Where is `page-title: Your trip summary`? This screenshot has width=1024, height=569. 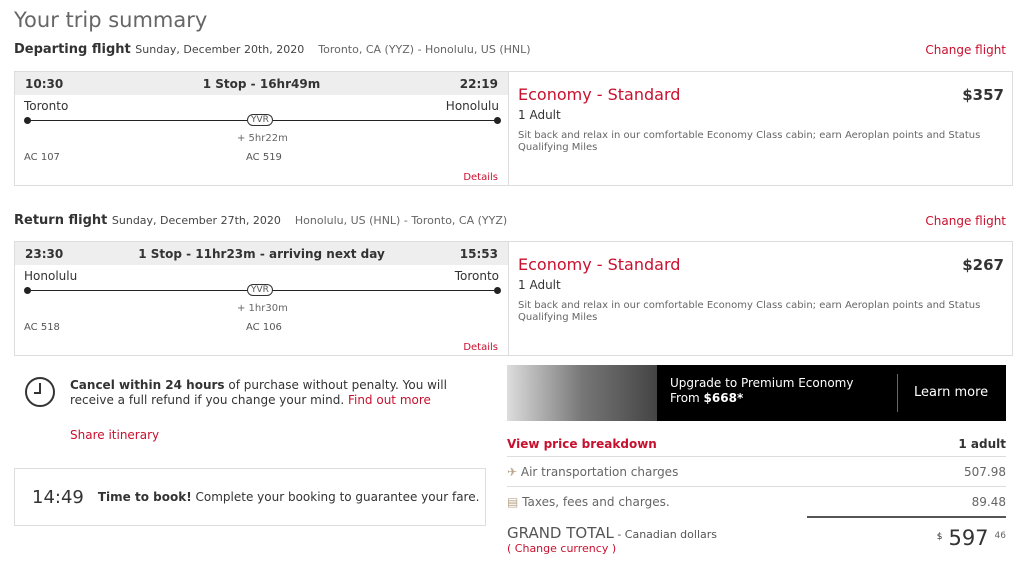 page-title: Your trip summary is located at coordinates (111, 20).